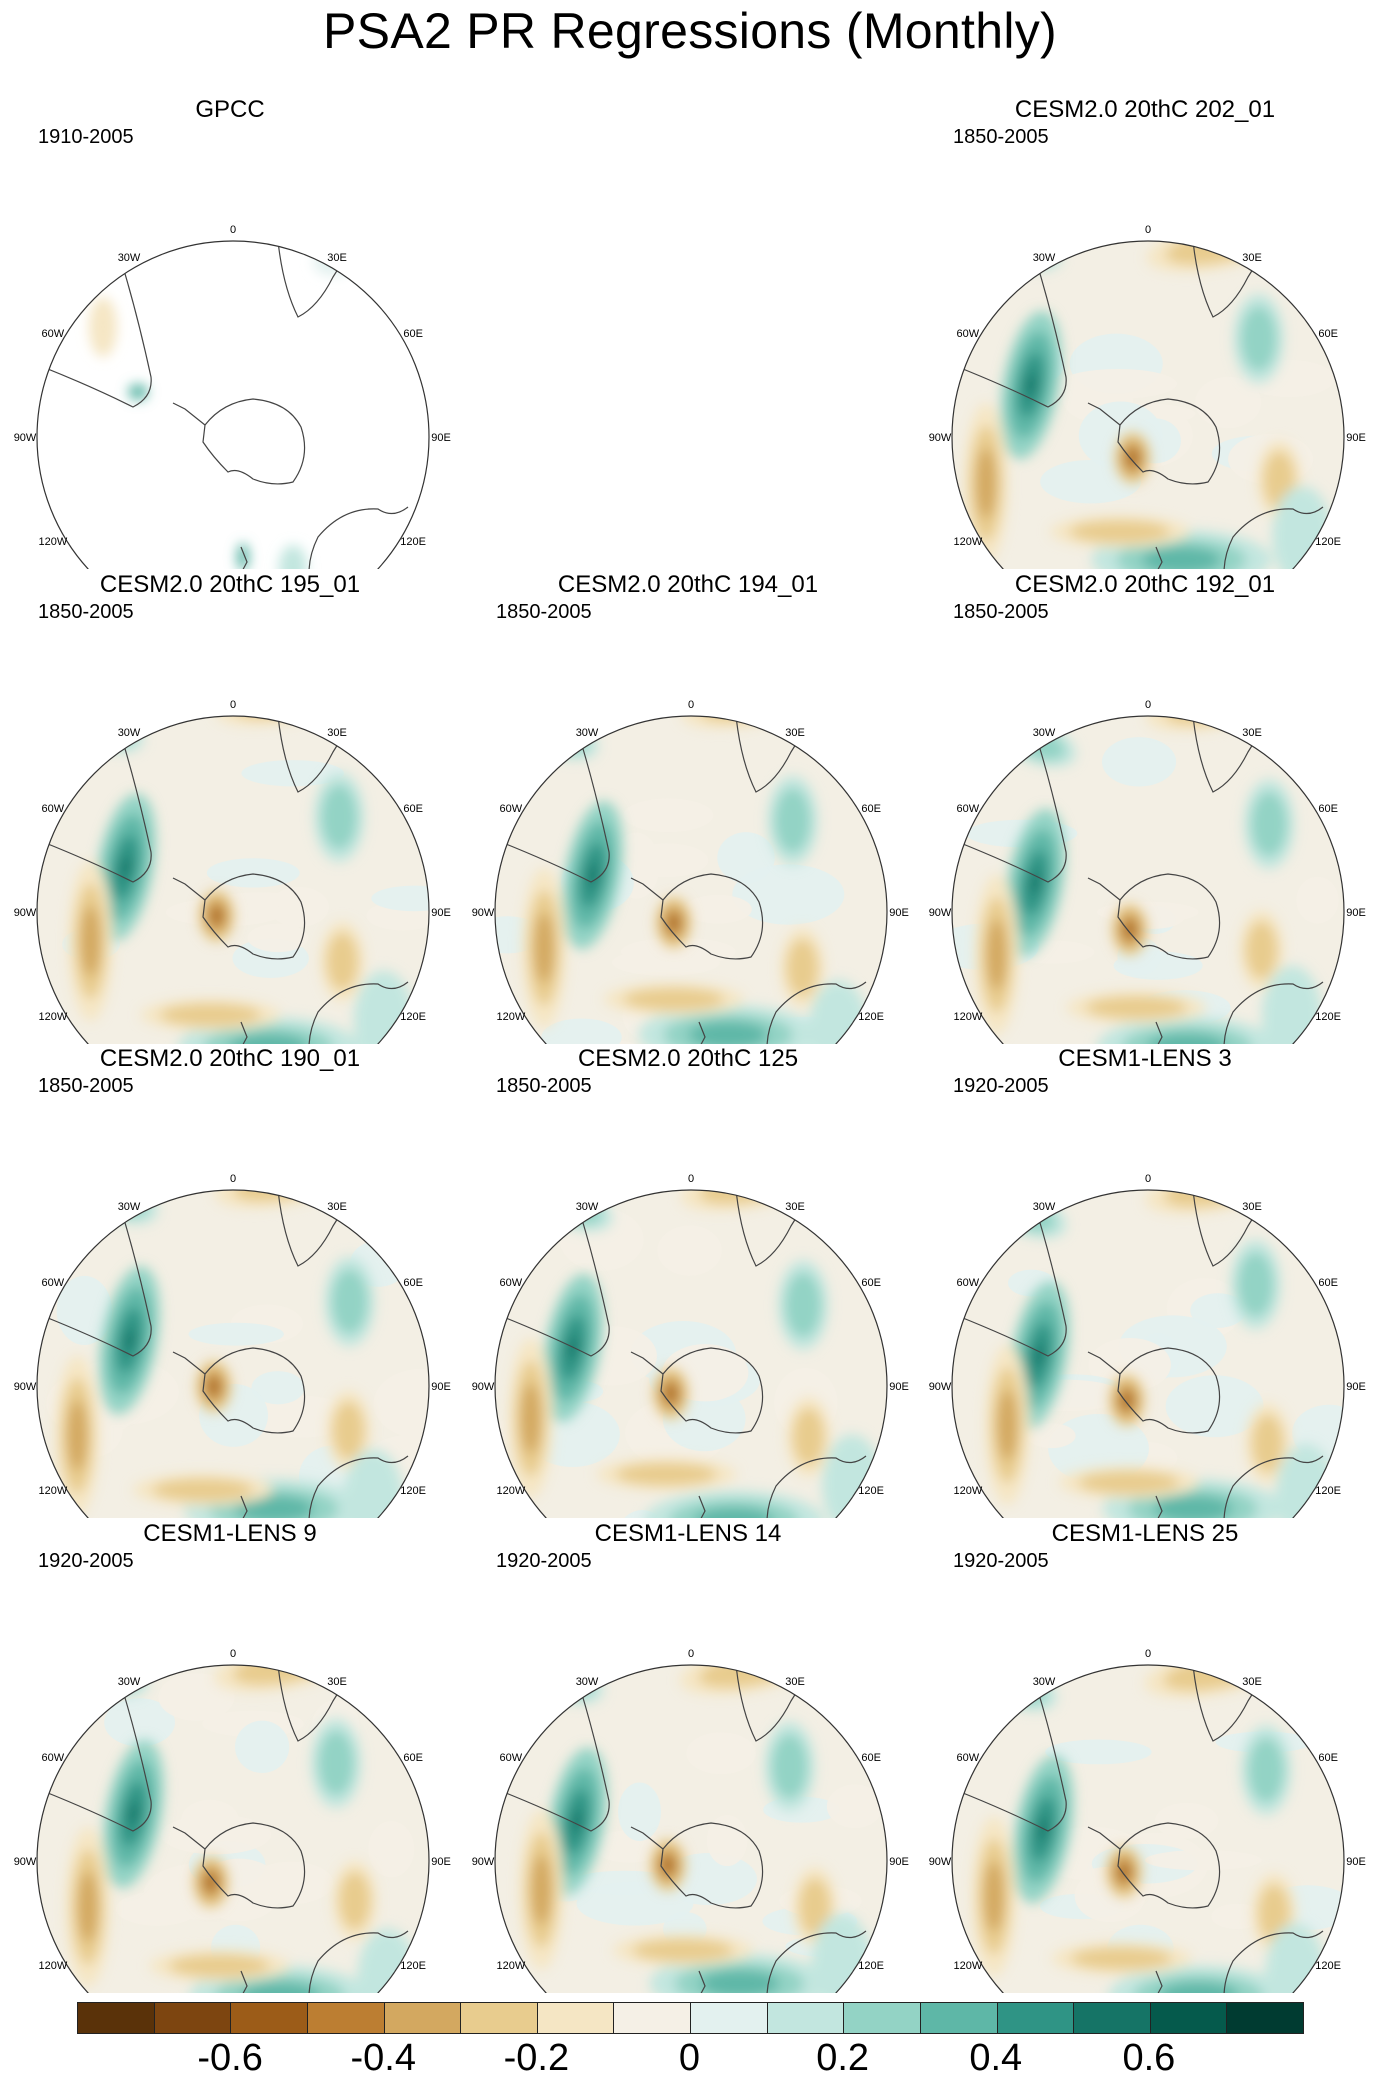 This screenshot has height=2086, width=1380. Describe the element at coordinates (1145, 1058) in the screenshot. I see `panel-title: CESM1-LENS 3` at that location.